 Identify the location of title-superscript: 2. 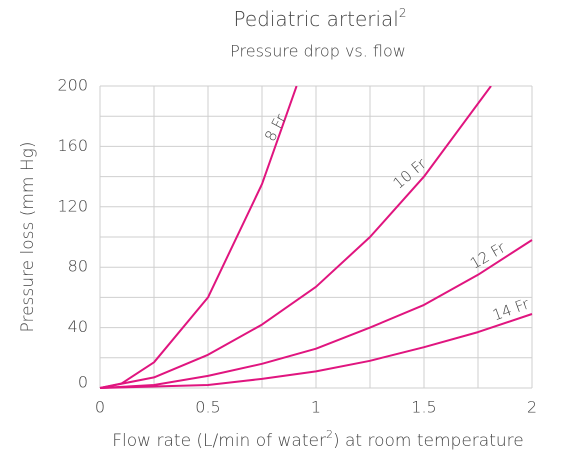
(403, 13).